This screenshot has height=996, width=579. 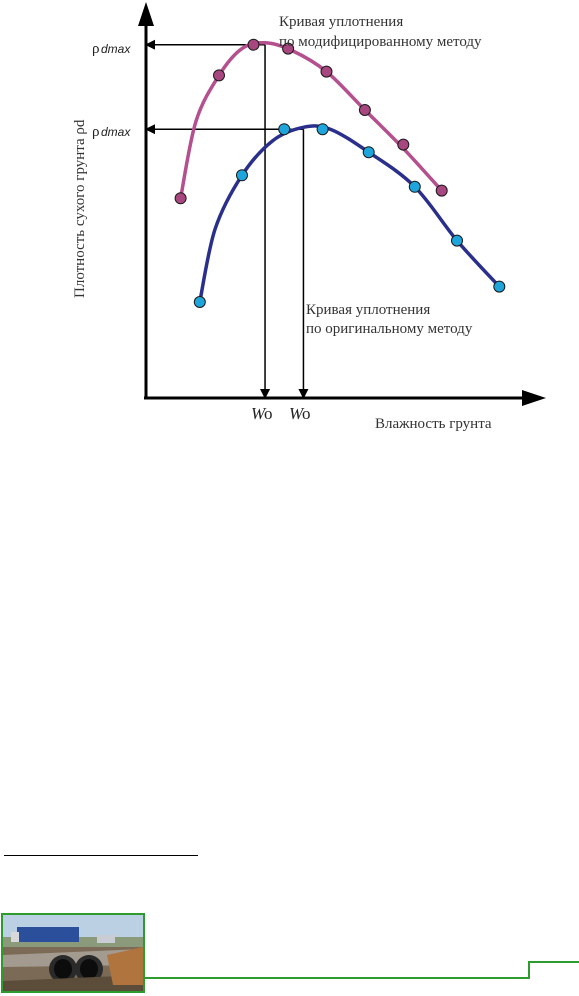 What do you see at coordinates (350, 214) in the screenshot?
I see `series-line-original` at bounding box center [350, 214].